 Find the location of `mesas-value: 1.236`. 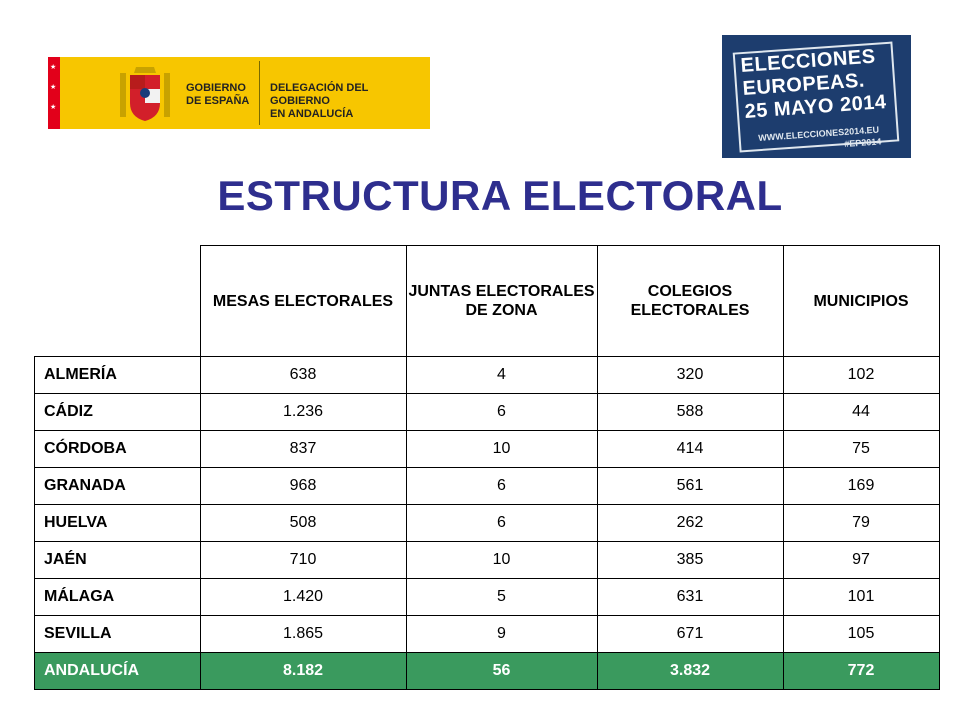

mesas-value: 1.236 is located at coordinates (303, 412).